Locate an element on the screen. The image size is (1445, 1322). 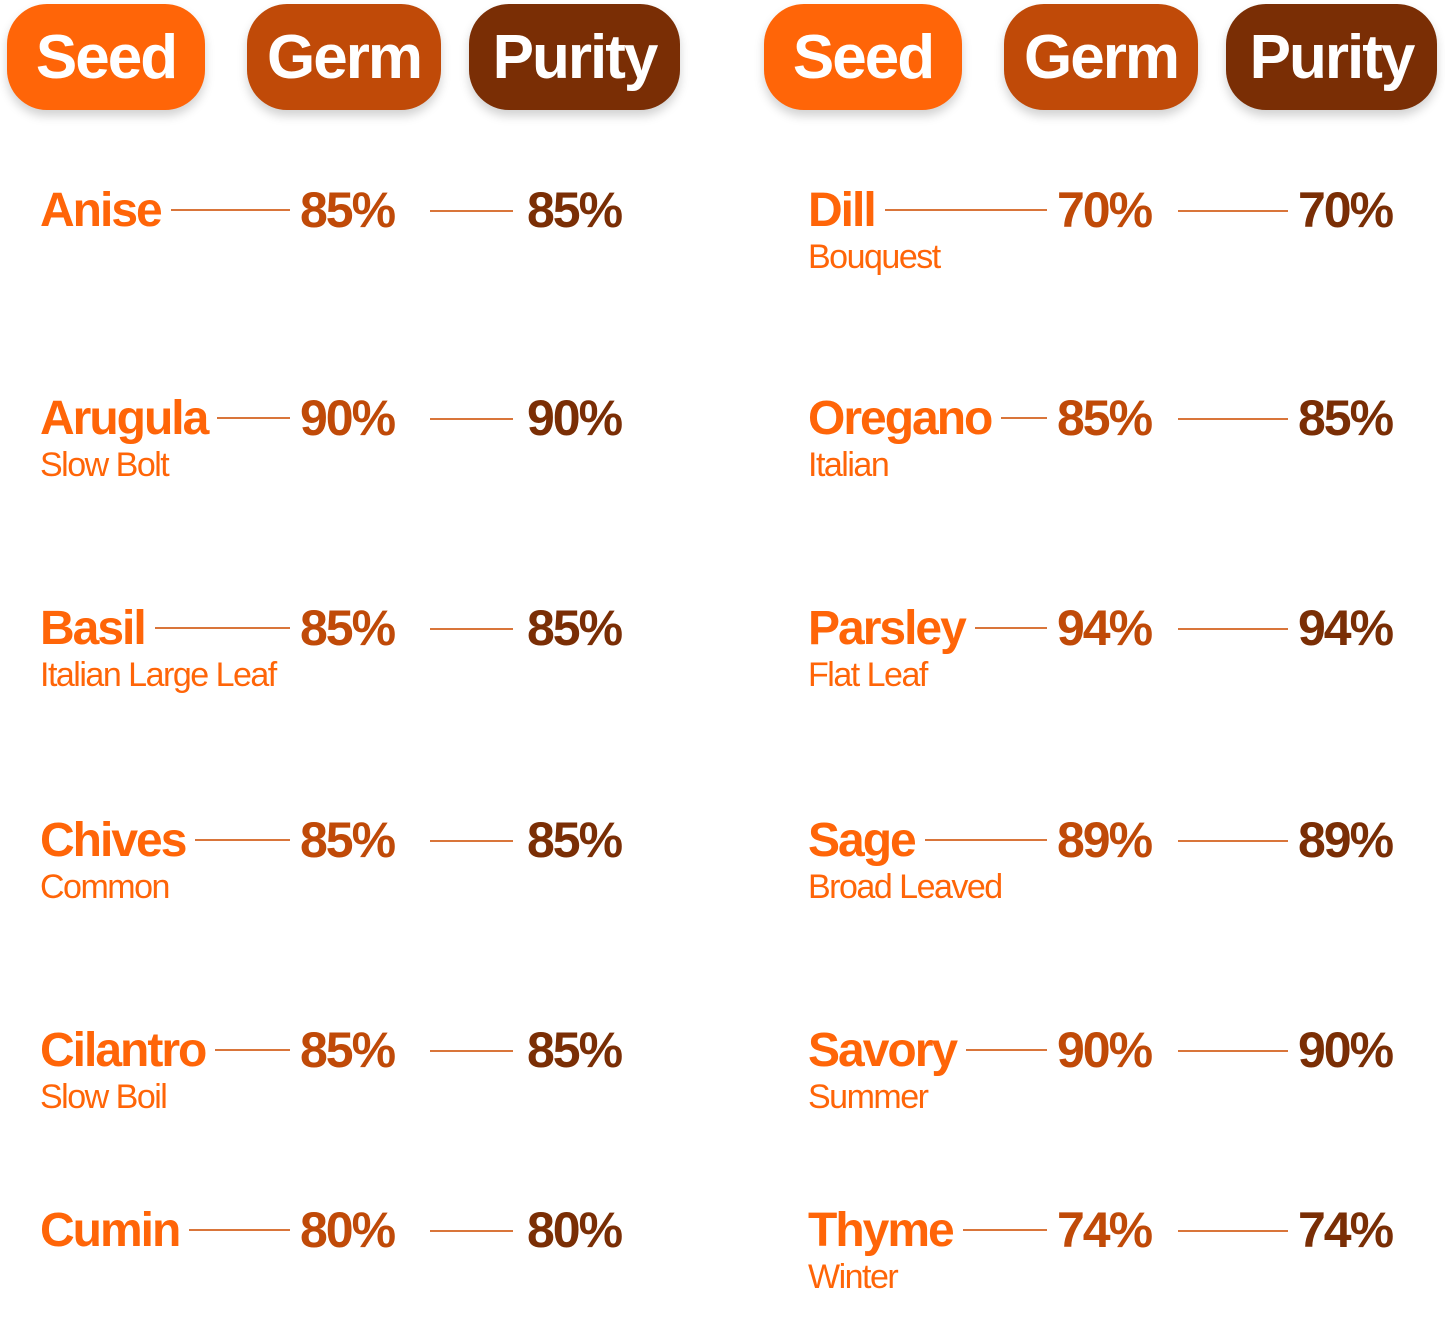
germination-value: 94% is located at coordinates (1105, 628).